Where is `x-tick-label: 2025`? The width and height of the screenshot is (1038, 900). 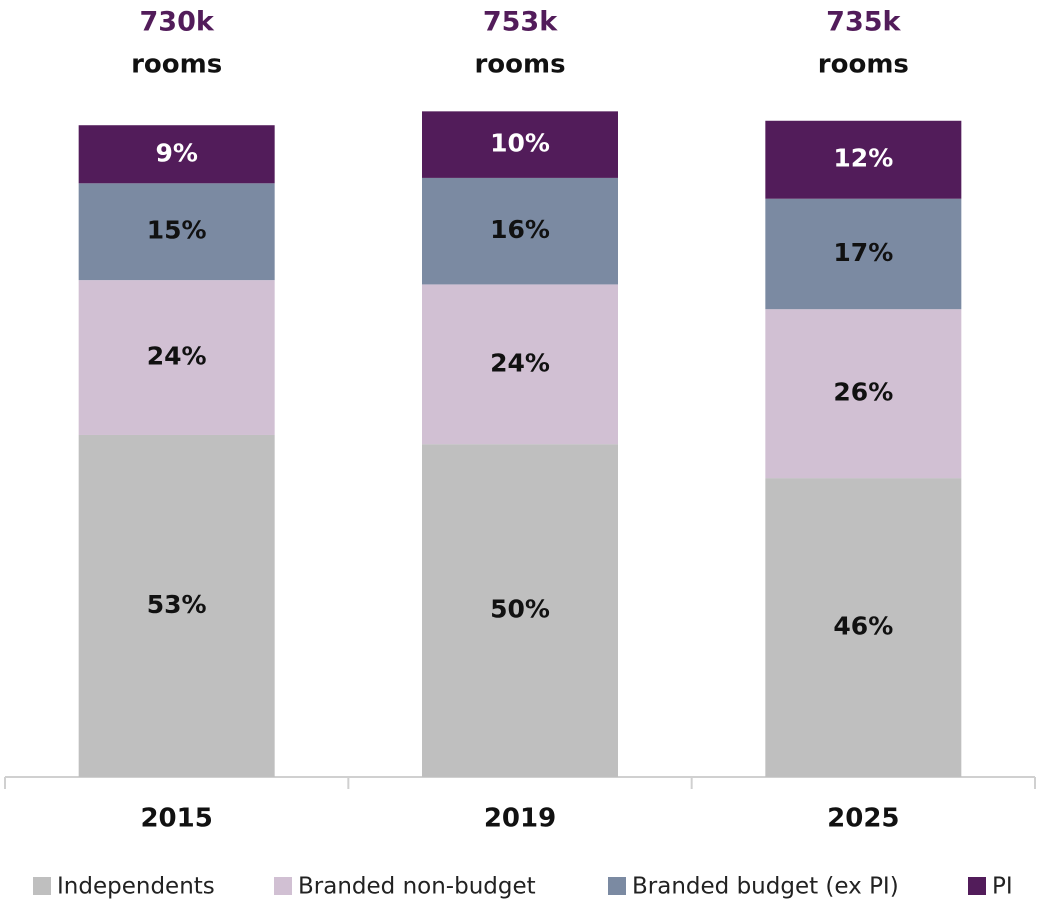
x-tick-label: 2025 is located at coordinates (863, 819).